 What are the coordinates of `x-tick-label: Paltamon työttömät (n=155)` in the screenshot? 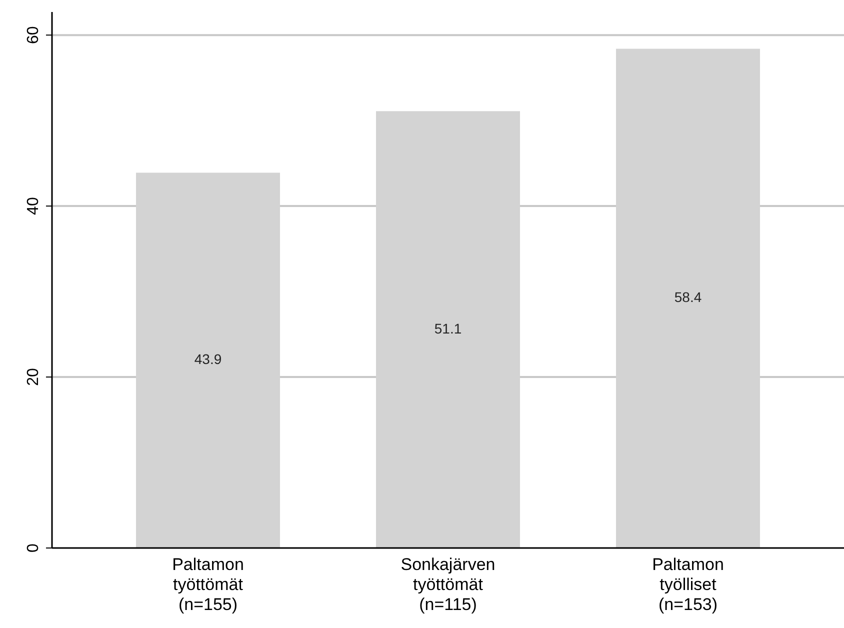 It's located at (208, 584).